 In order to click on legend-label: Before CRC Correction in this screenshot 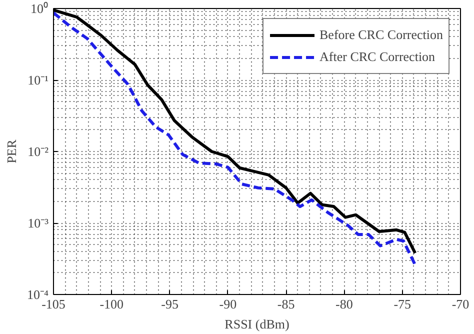, I will do `click(381, 35)`.